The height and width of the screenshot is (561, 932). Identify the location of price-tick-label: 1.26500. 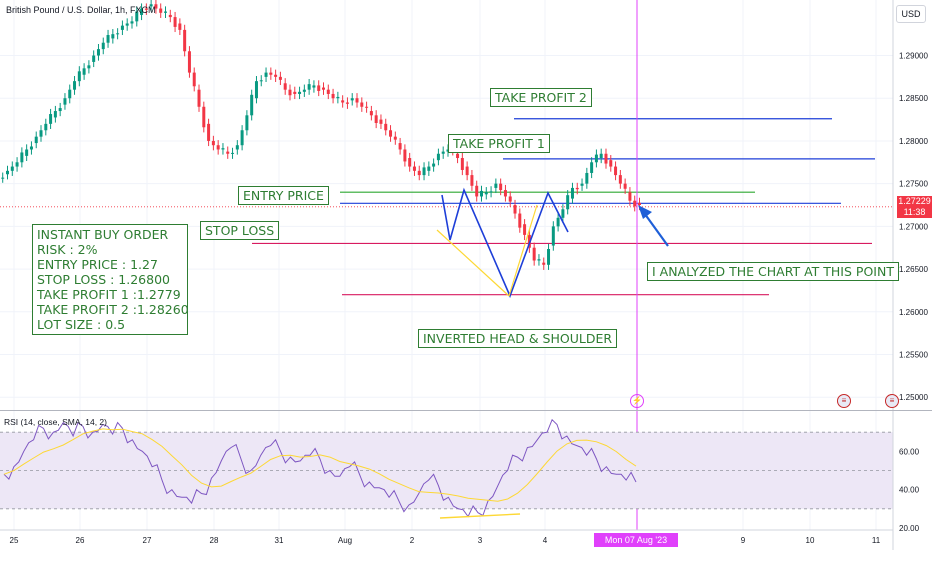
(913, 269).